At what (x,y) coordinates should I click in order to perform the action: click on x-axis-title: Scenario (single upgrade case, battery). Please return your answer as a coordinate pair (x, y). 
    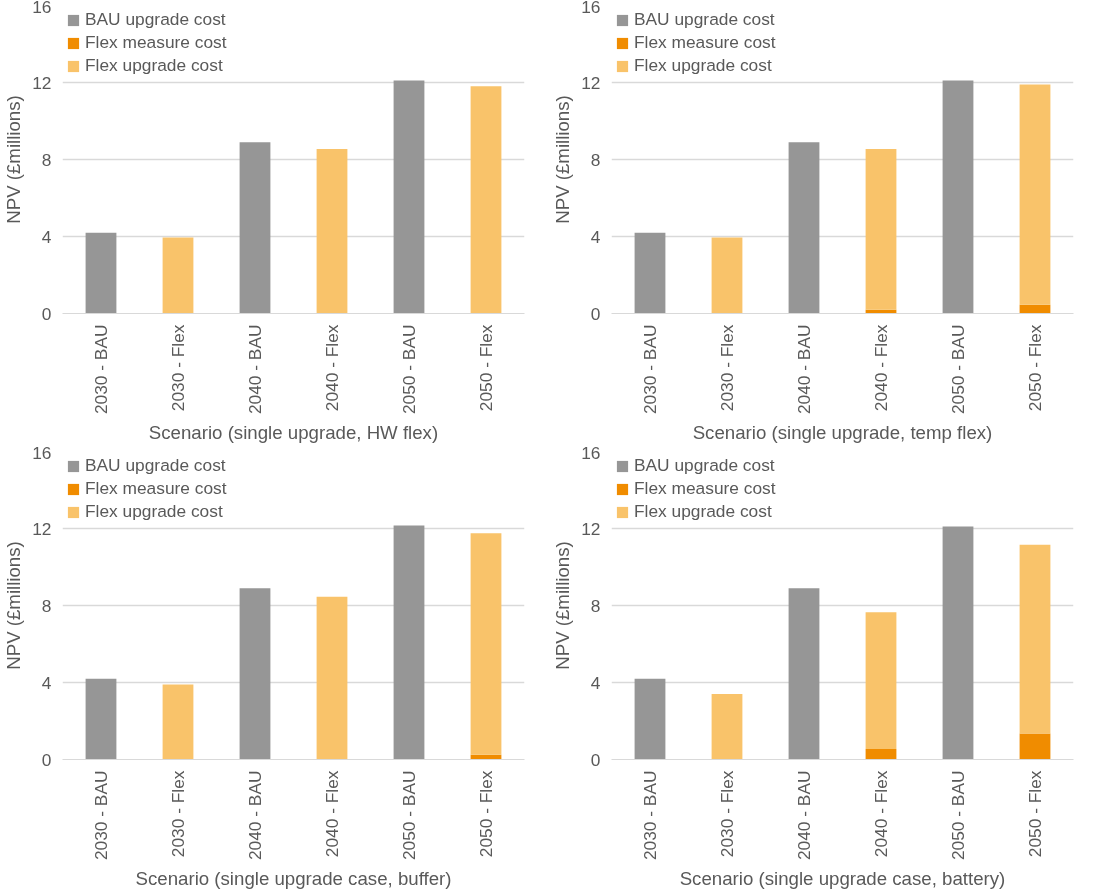
    Looking at the image, I should click on (842, 879).